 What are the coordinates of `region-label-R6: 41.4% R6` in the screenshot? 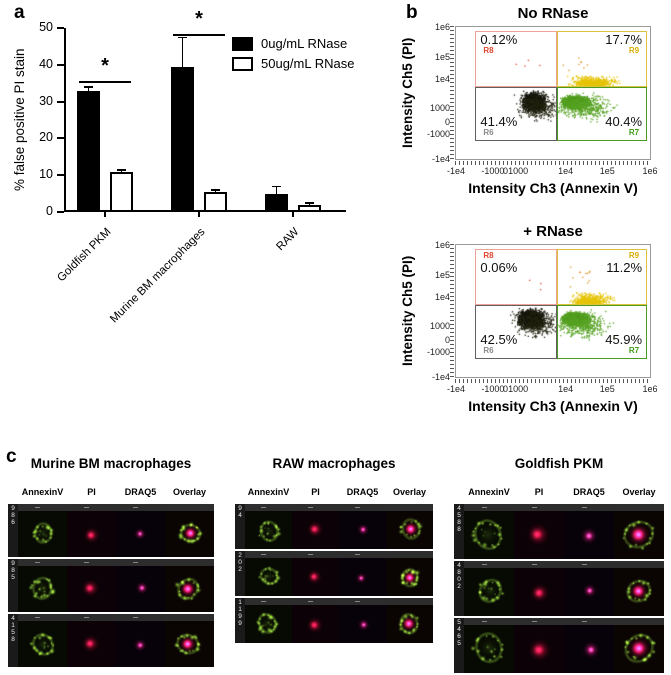 It's located at (498, 126).